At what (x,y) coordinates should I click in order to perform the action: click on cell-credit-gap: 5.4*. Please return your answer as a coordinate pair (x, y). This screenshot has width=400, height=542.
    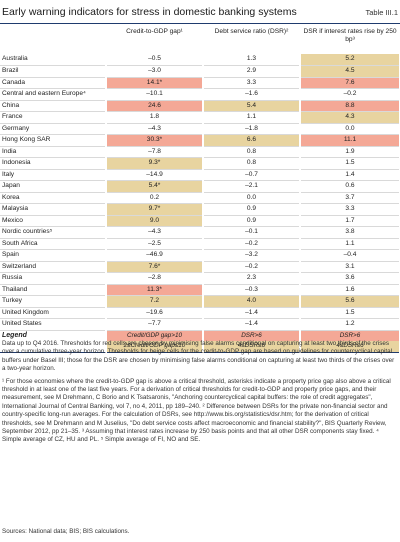
    Looking at the image, I should click on (154, 186).